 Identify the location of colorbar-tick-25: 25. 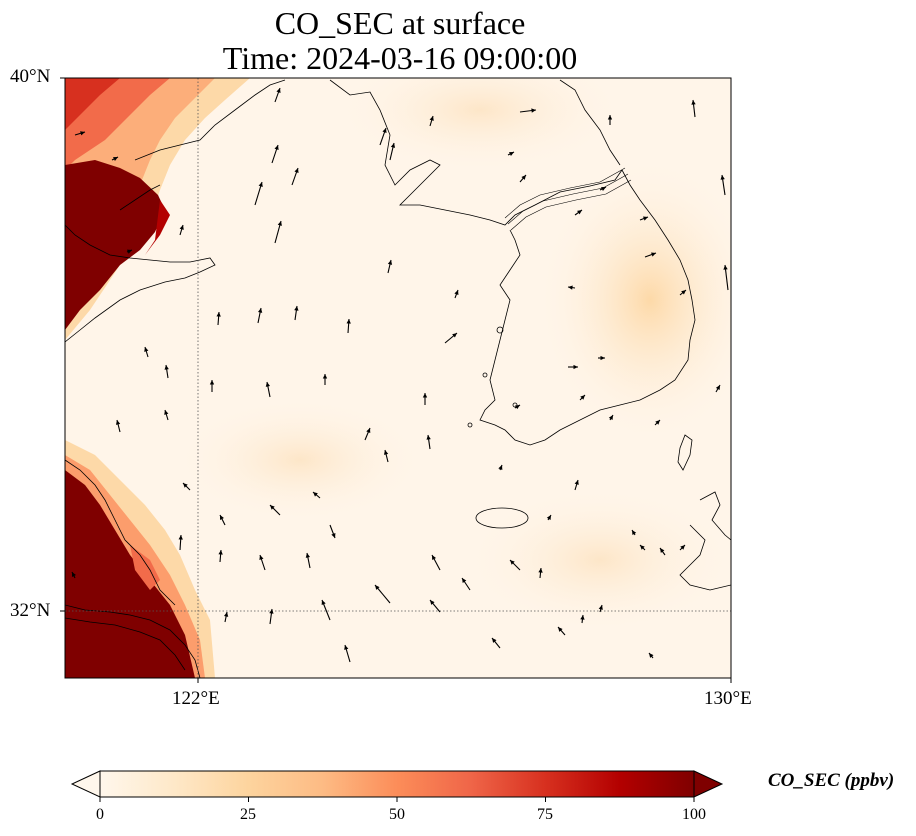
(248, 814).